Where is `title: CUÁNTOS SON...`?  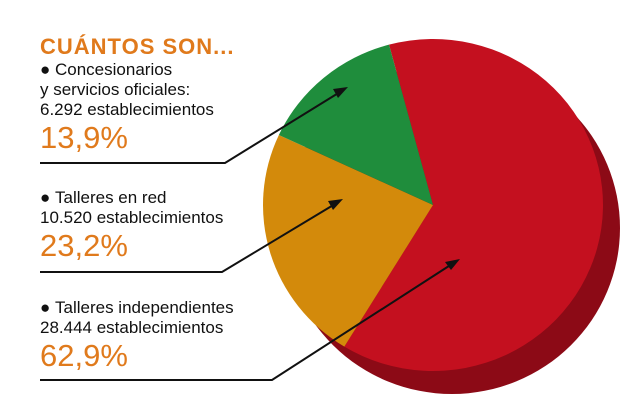
title: CUÁNTOS SON... is located at coordinates (137, 46).